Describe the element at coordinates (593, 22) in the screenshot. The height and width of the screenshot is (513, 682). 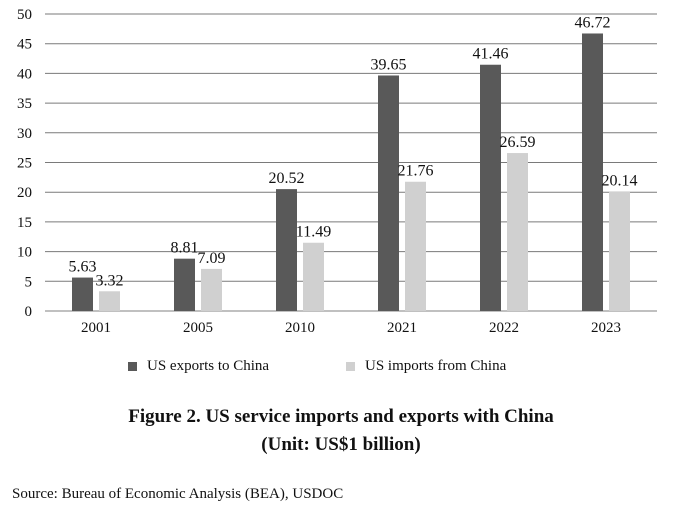
I see `data-label-exports: 46.72` at that location.